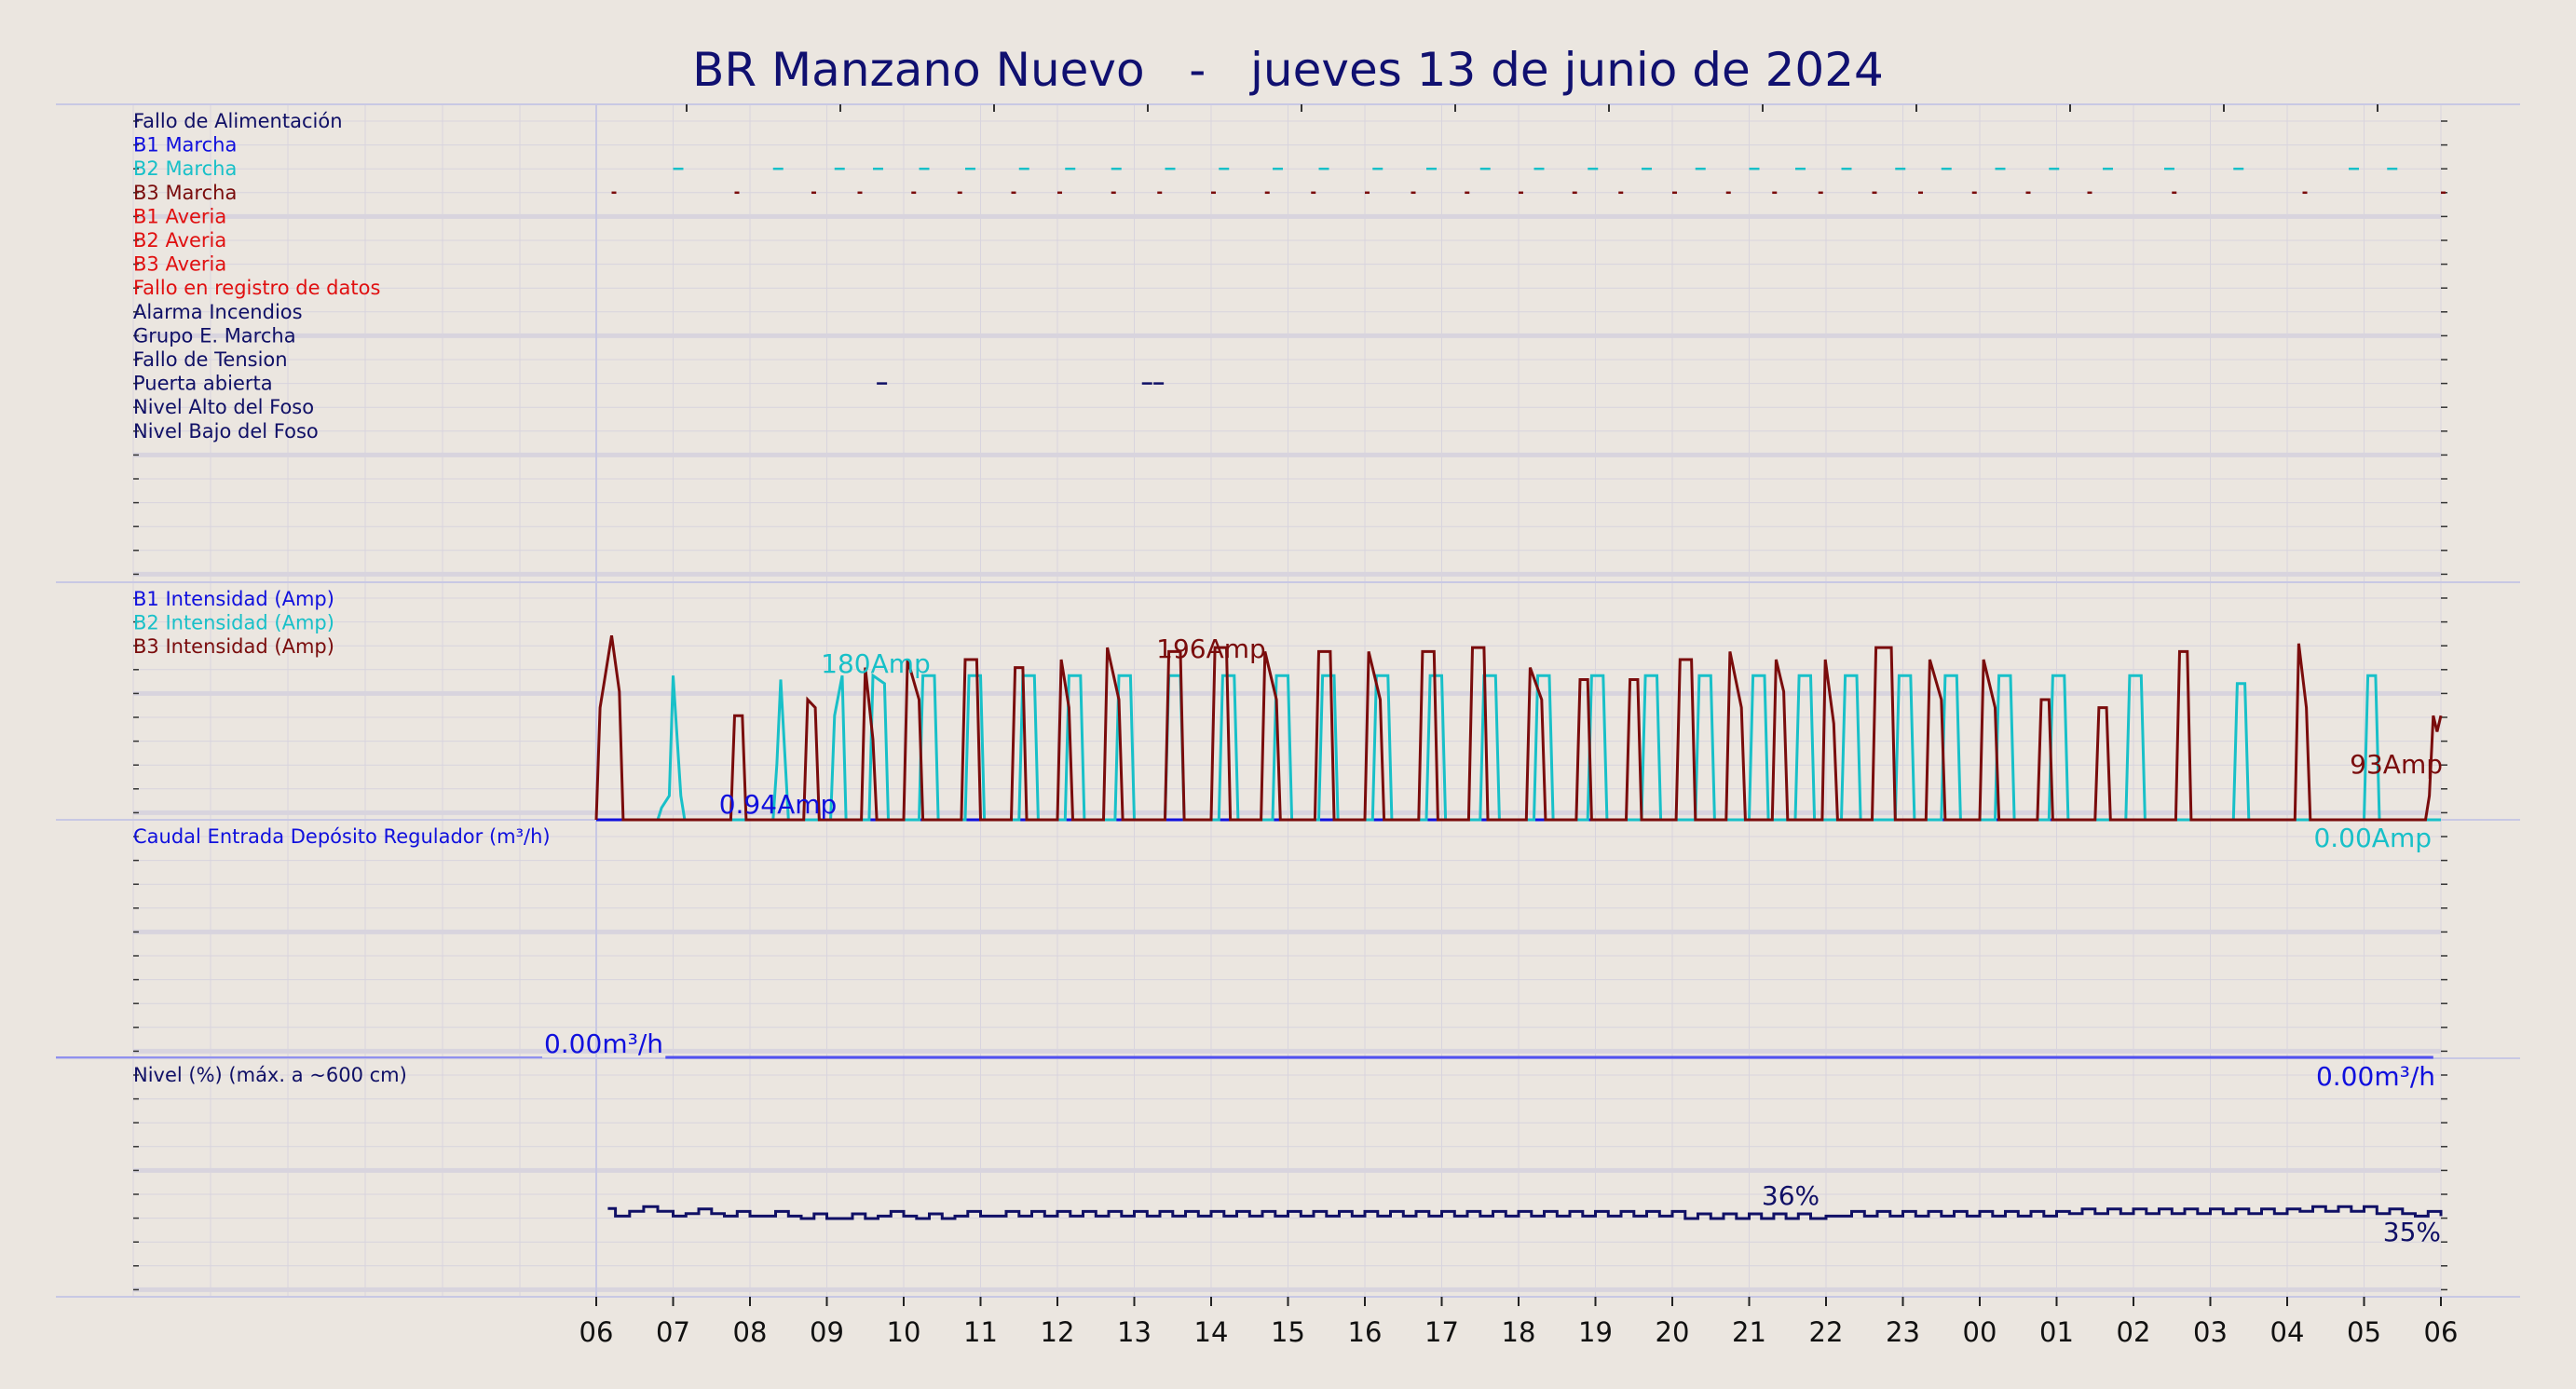  I want to click on title-date: jueves 13 de junio de 2024, so click(1567, 70).